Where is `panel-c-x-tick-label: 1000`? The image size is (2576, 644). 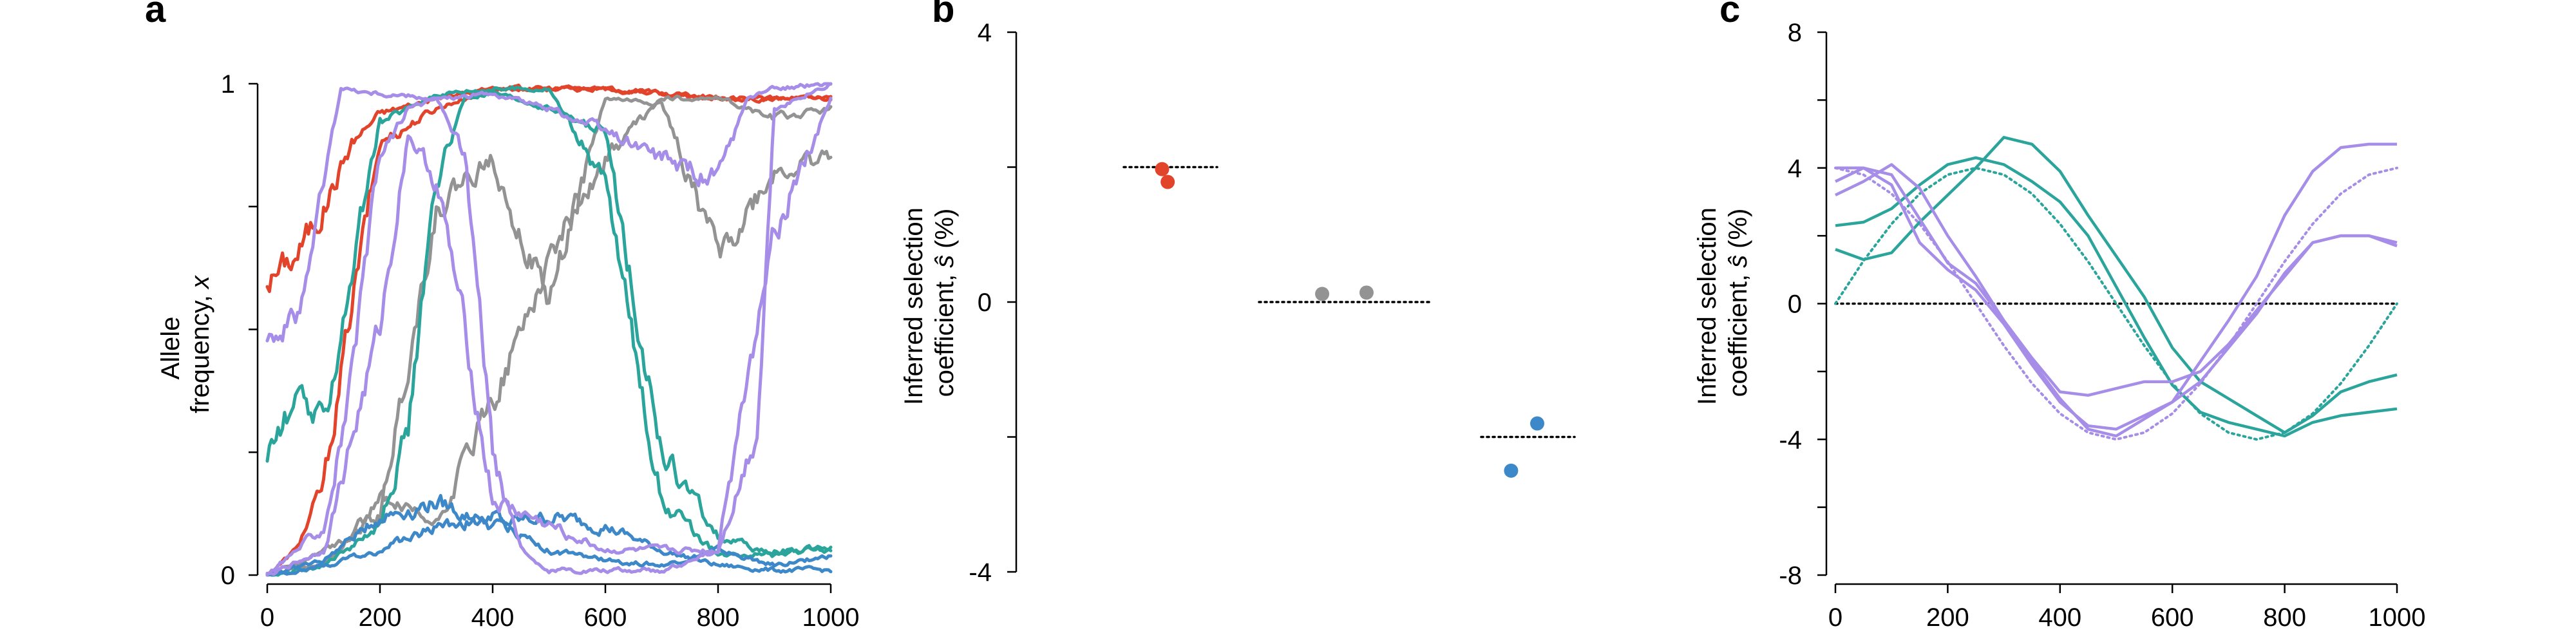
panel-c-x-tick-label: 1000 is located at coordinates (2397, 618).